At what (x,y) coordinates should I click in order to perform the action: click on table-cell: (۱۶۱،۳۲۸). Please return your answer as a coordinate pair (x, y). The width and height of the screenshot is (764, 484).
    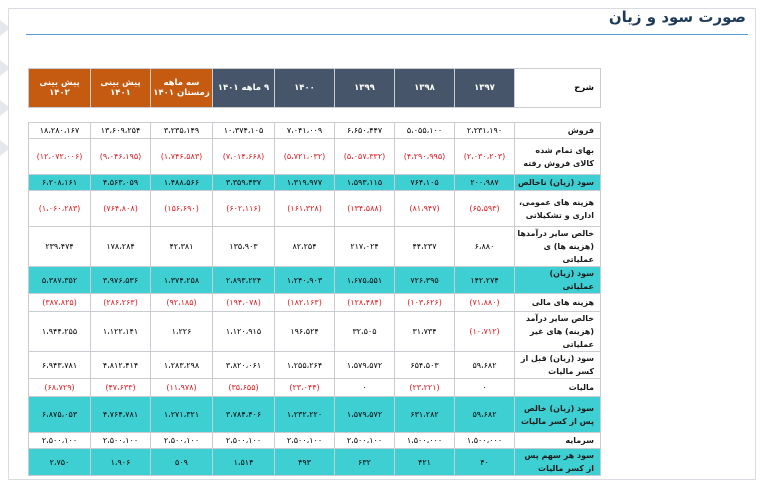
    Looking at the image, I should click on (304, 208).